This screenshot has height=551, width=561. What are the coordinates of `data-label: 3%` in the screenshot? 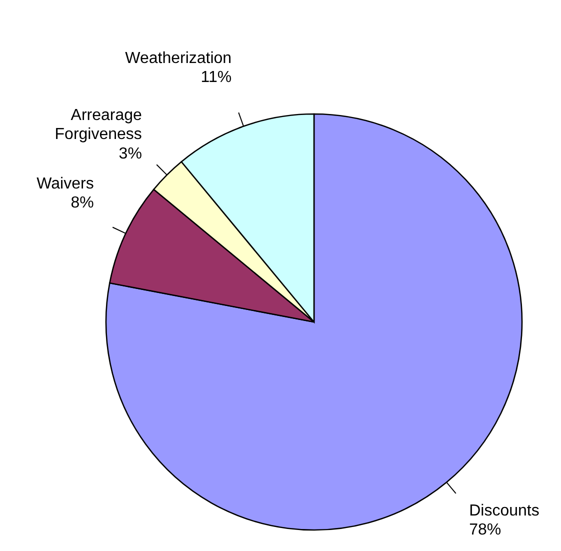 It's located at (130, 153).